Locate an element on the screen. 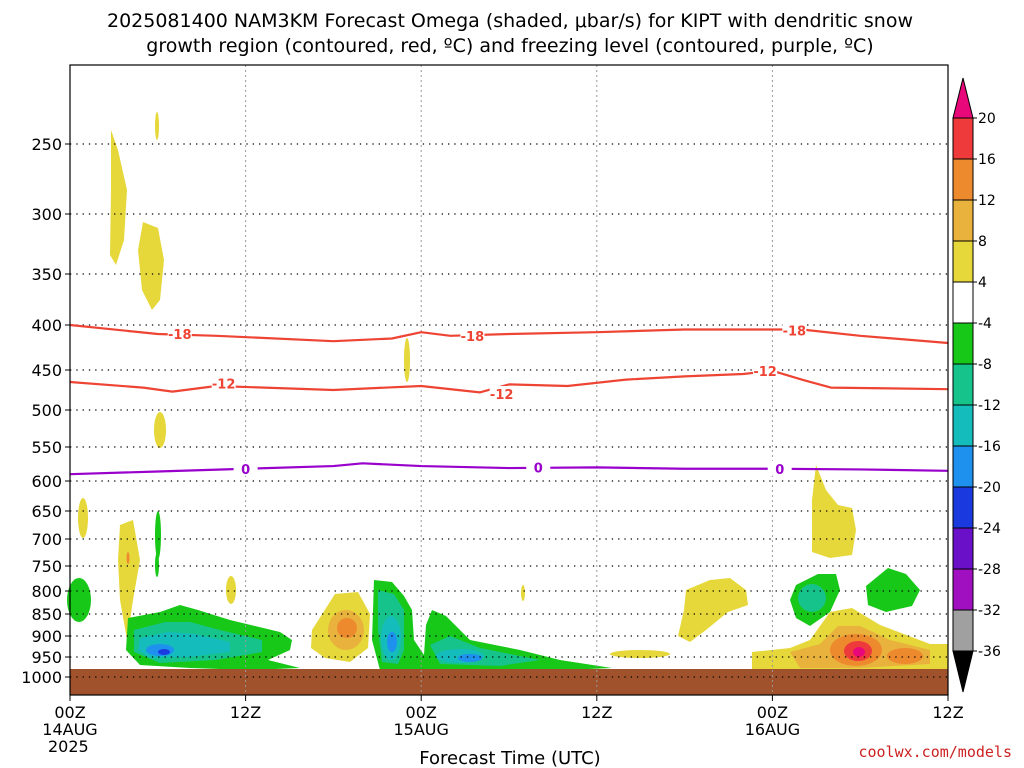 This screenshot has width=1024, height=768. colorbar-label: 16 is located at coordinates (987, 160).